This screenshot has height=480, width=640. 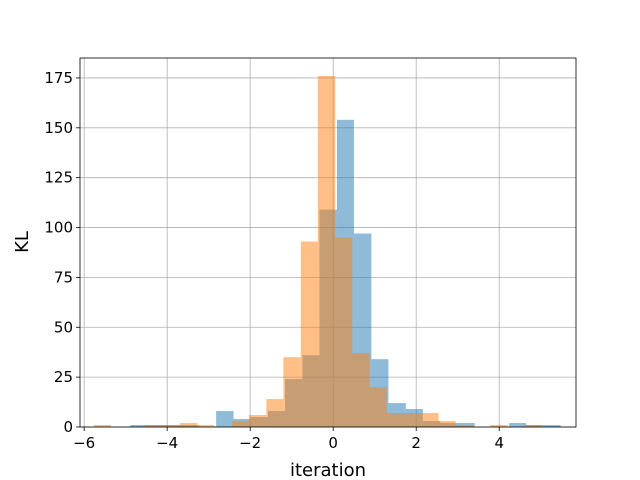 What do you see at coordinates (328, 470) in the screenshot?
I see `x-axis-label: iteration` at bounding box center [328, 470].